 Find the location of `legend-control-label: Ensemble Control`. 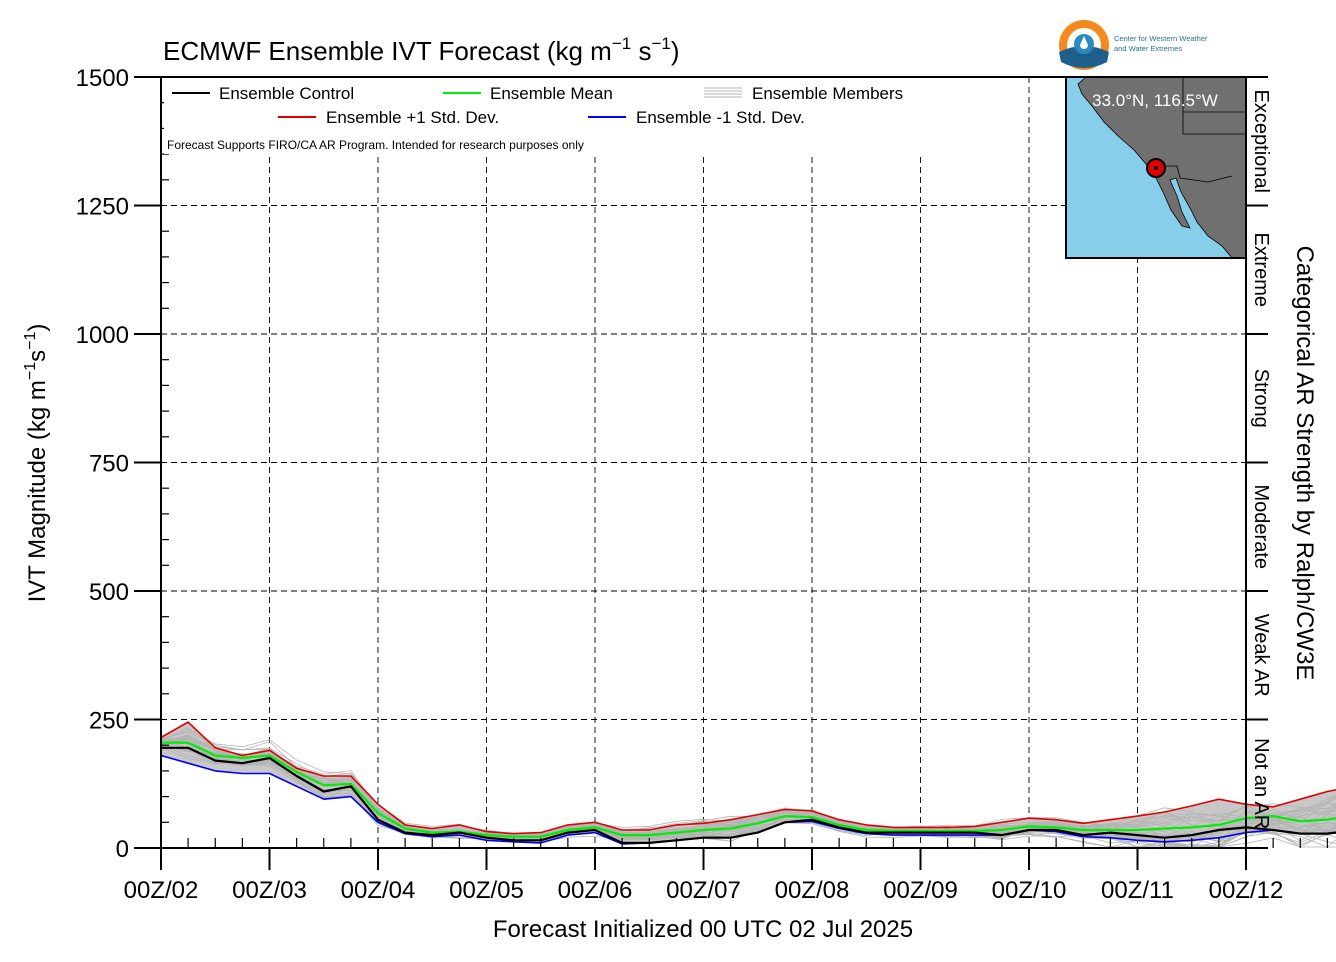

legend-control-label: Ensemble Control is located at coordinates (286, 93).